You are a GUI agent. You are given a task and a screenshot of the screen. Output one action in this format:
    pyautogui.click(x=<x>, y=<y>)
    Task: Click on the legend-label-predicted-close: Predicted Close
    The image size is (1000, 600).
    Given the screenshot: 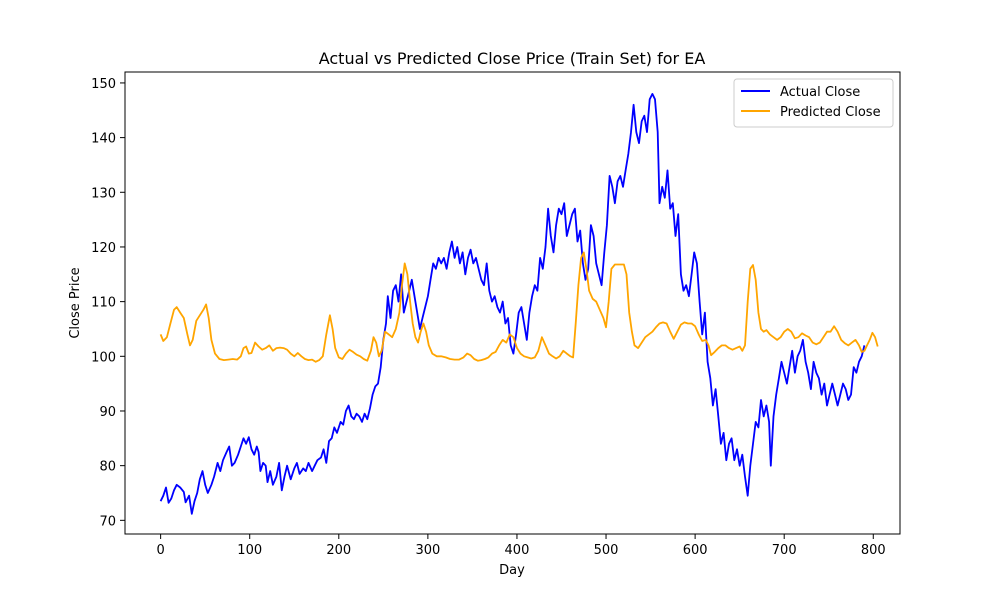 What is the action you would take?
    pyautogui.click(x=830, y=112)
    